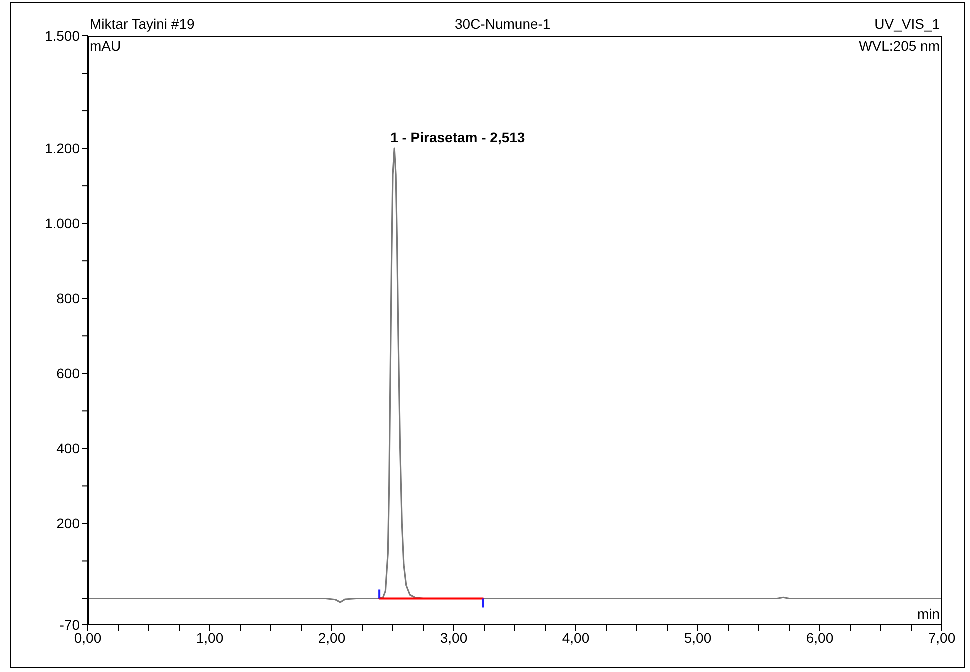 The height and width of the screenshot is (672, 970). What do you see at coordinates (458, 138) in the screenshot?
I see `annotation: 1 - Pirasetam - 2,513` at bounding box center [458, 138].